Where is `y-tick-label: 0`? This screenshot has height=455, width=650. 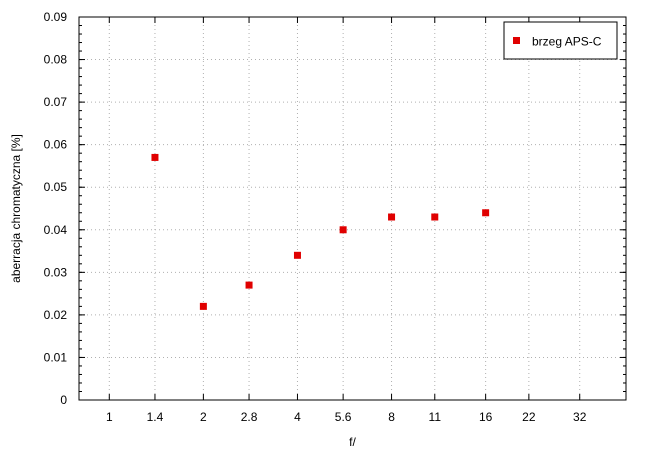
y-tick-label: 0 is located at coordinates (63, 400).